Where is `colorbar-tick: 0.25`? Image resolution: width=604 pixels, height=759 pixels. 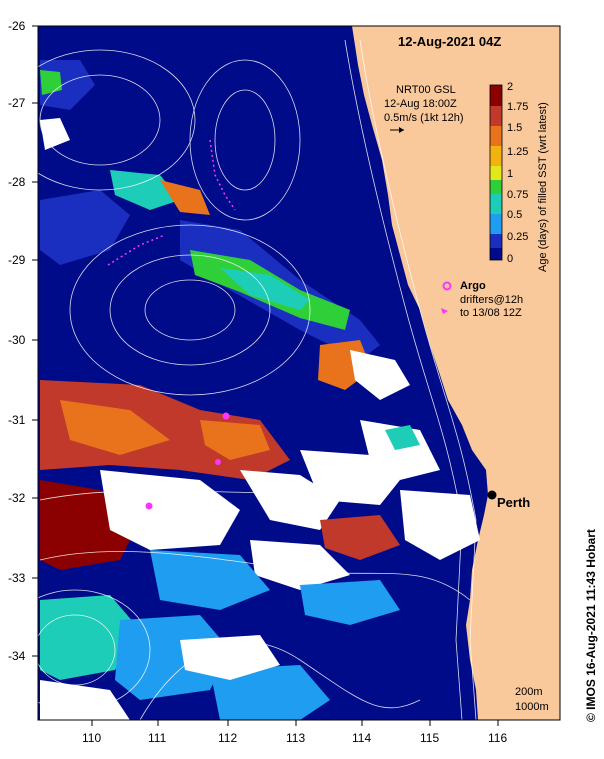
colorbar-tick: 0.25 is located at coordinates (517, 237).